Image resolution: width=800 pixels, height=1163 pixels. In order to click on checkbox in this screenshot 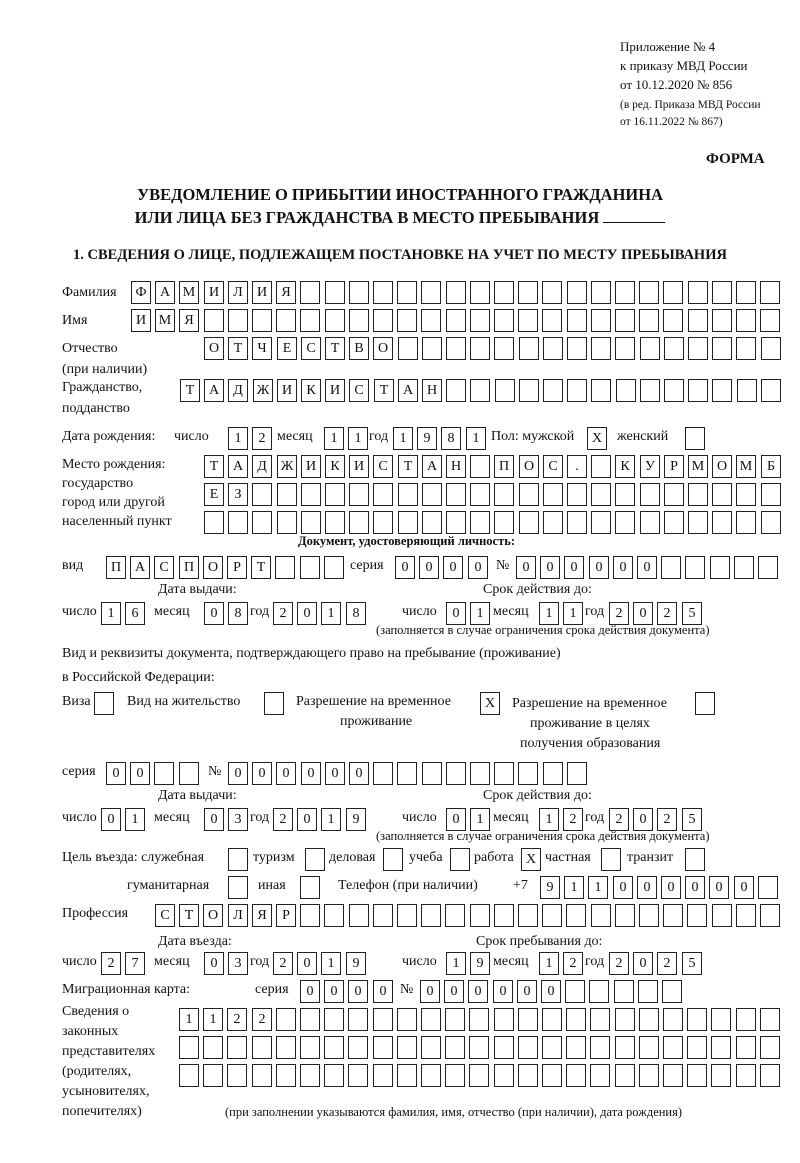, I will do `click(274, 703)`.